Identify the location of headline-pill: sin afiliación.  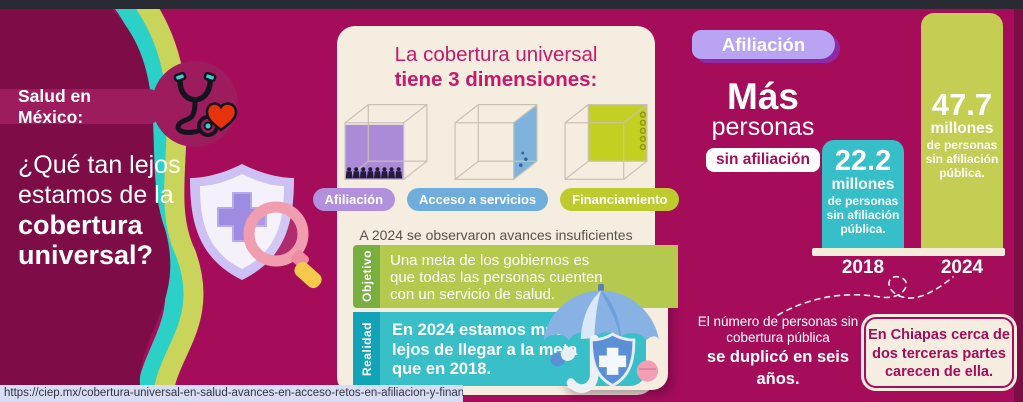
(763, 160).